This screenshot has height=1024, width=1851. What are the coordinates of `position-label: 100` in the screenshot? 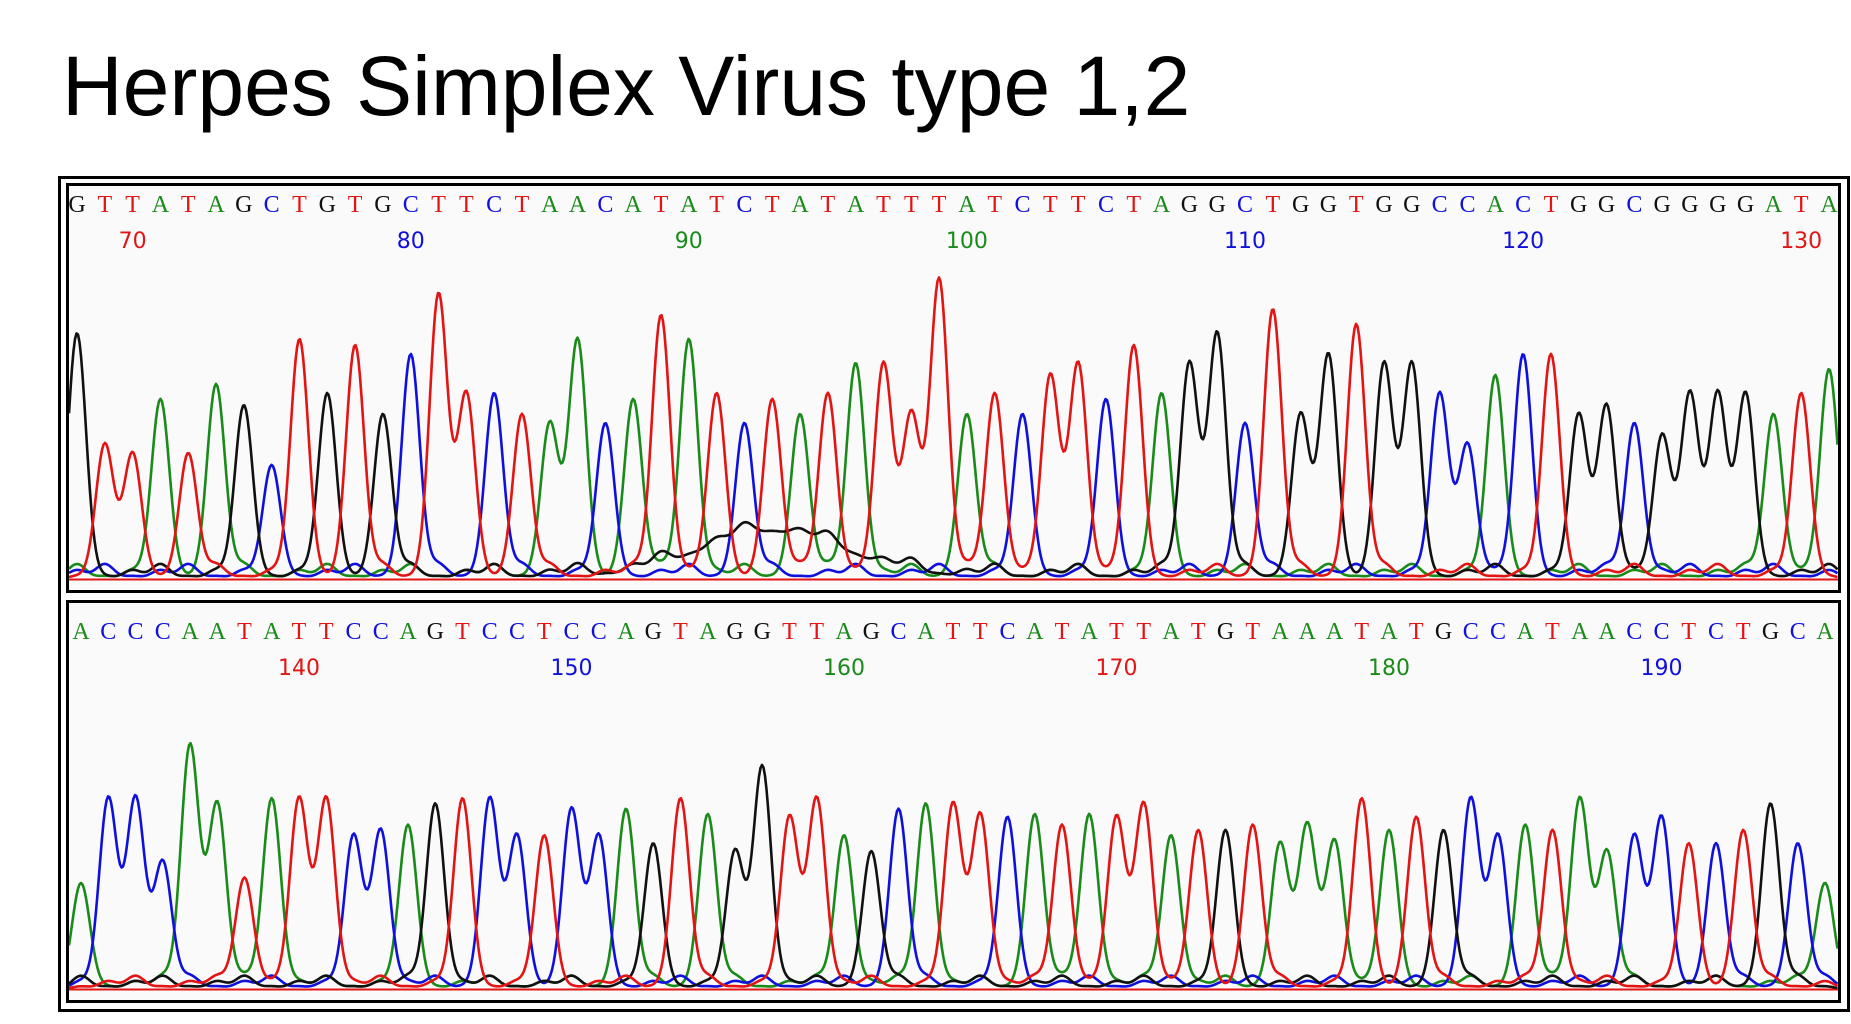 It's located at (967, 241).